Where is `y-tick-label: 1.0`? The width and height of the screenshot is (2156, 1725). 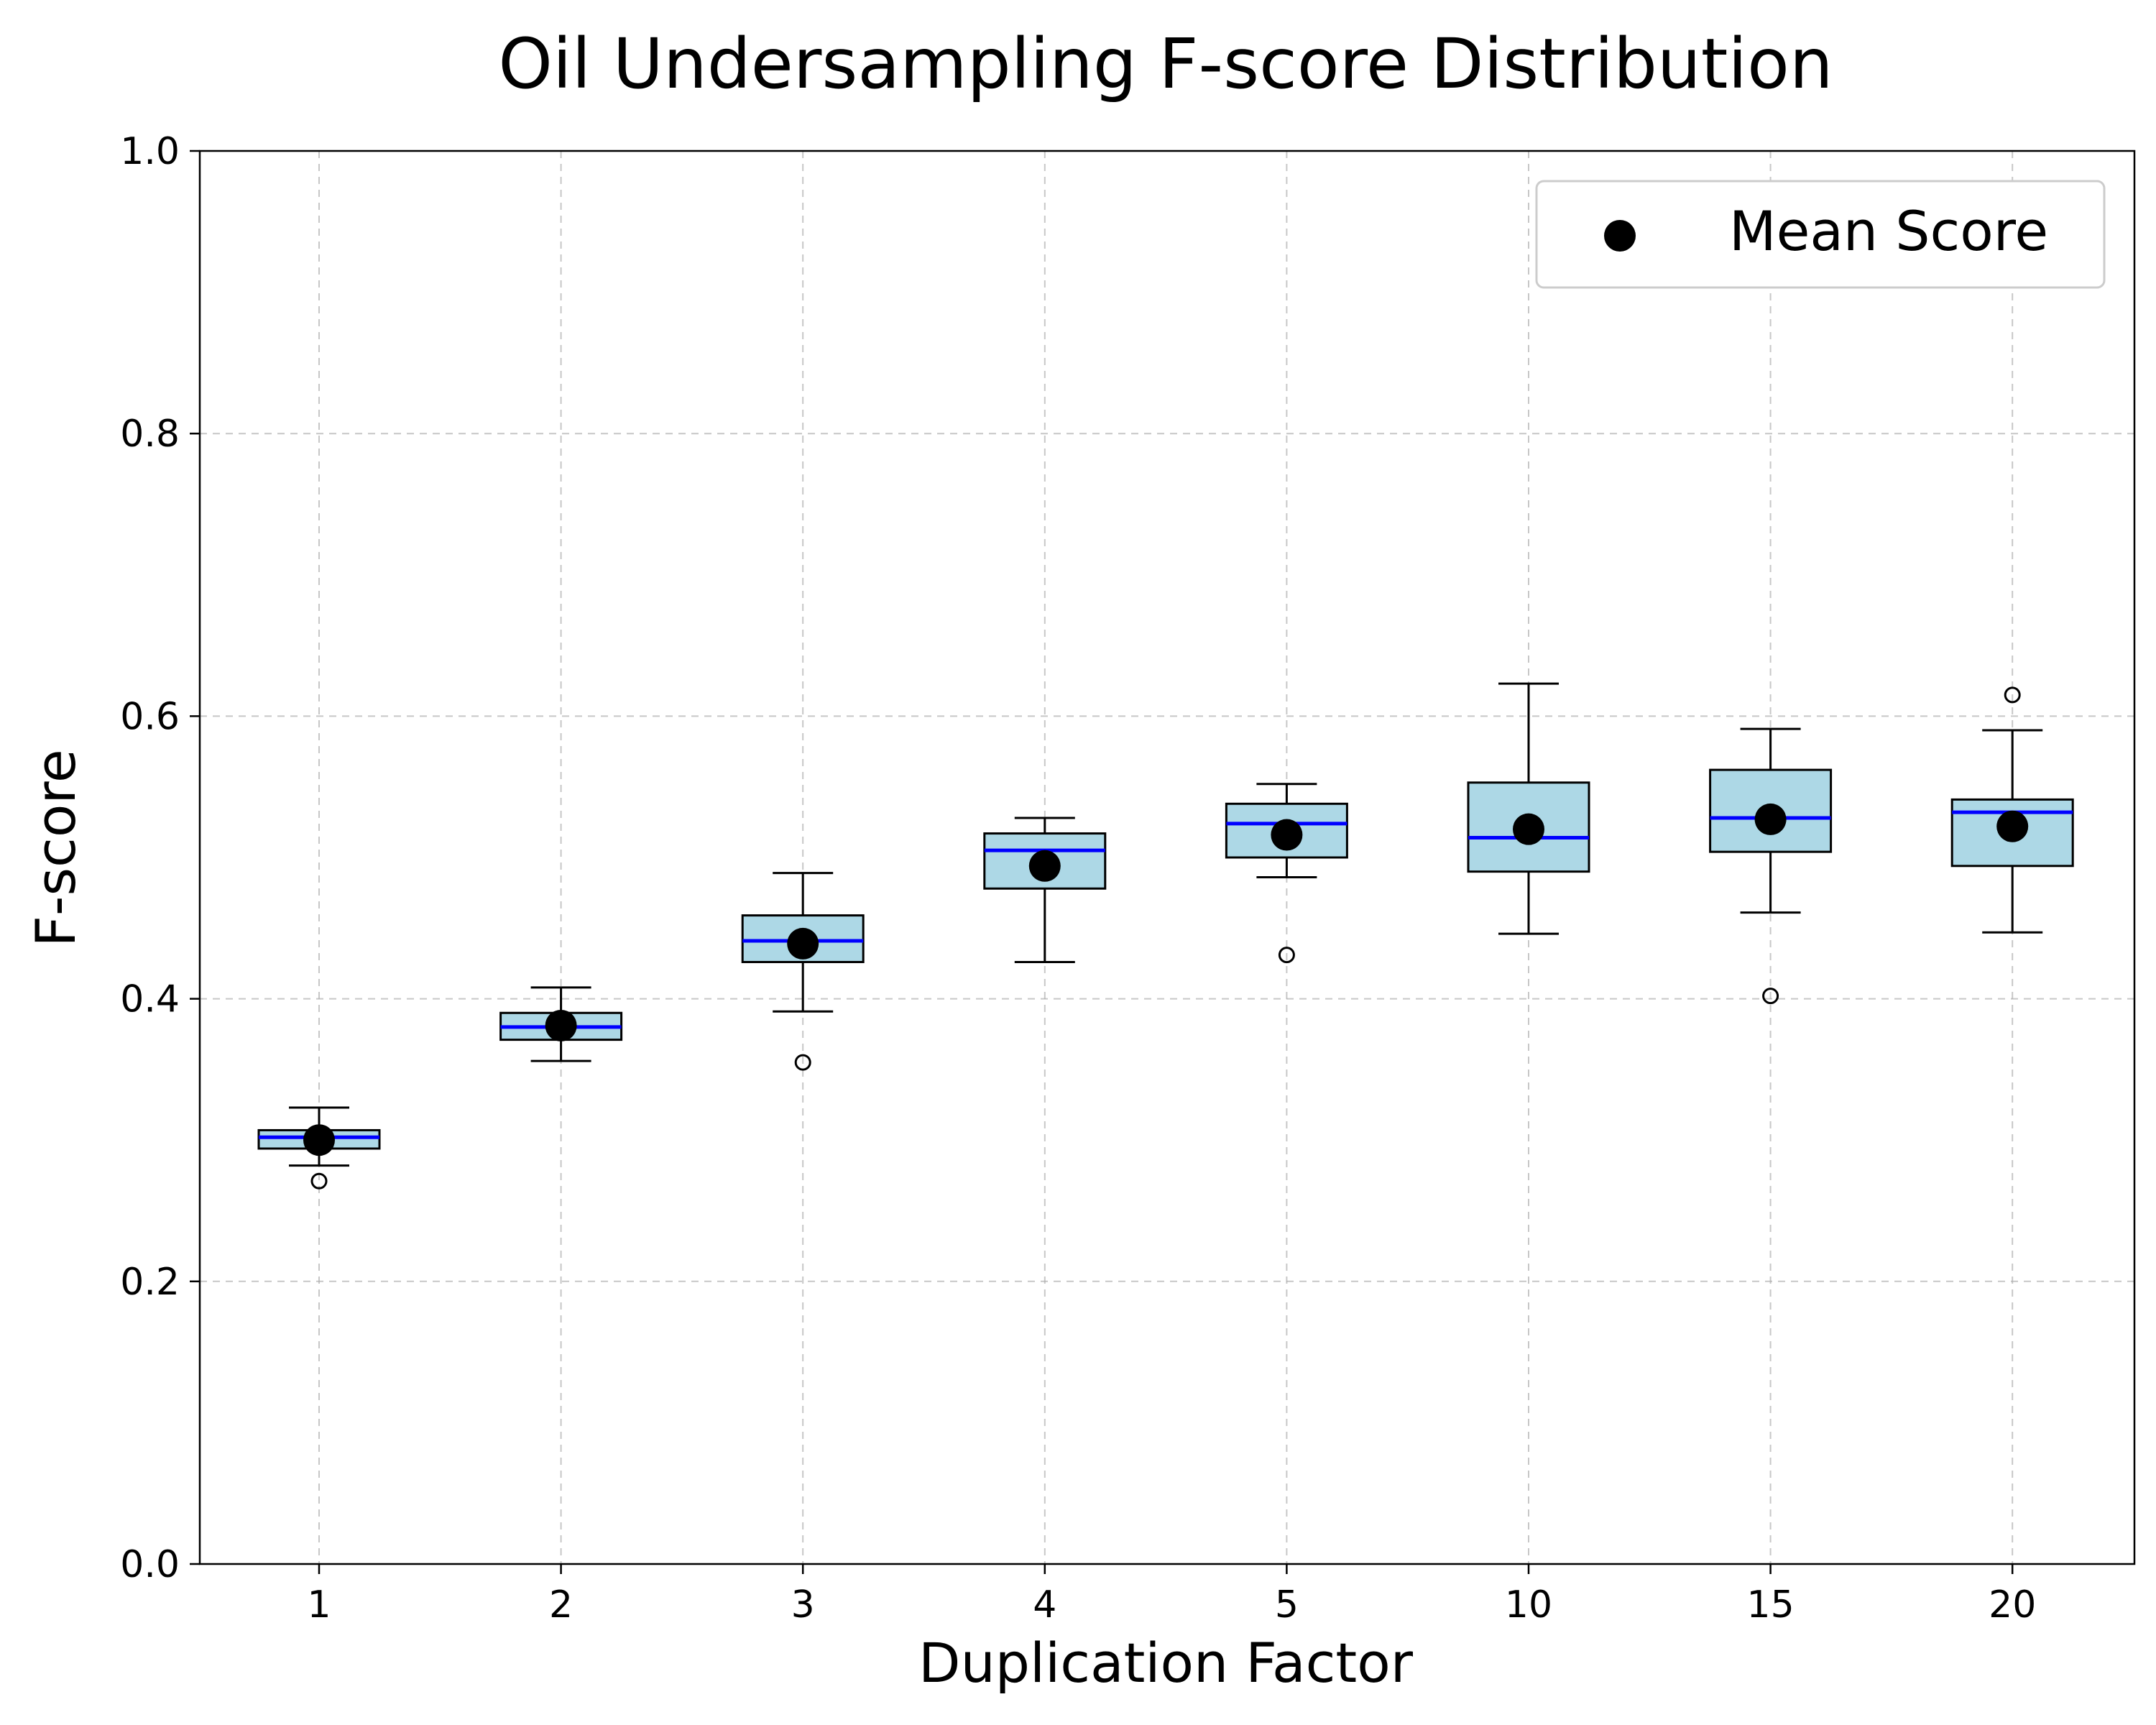
y-tick-label: 1.0 is located at coordinates (150, 151).